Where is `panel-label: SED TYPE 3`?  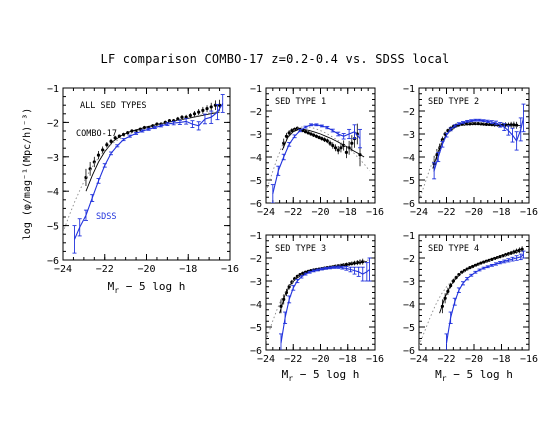
panel-label: SED TYPE 3 is located at coordinates (300, 249).